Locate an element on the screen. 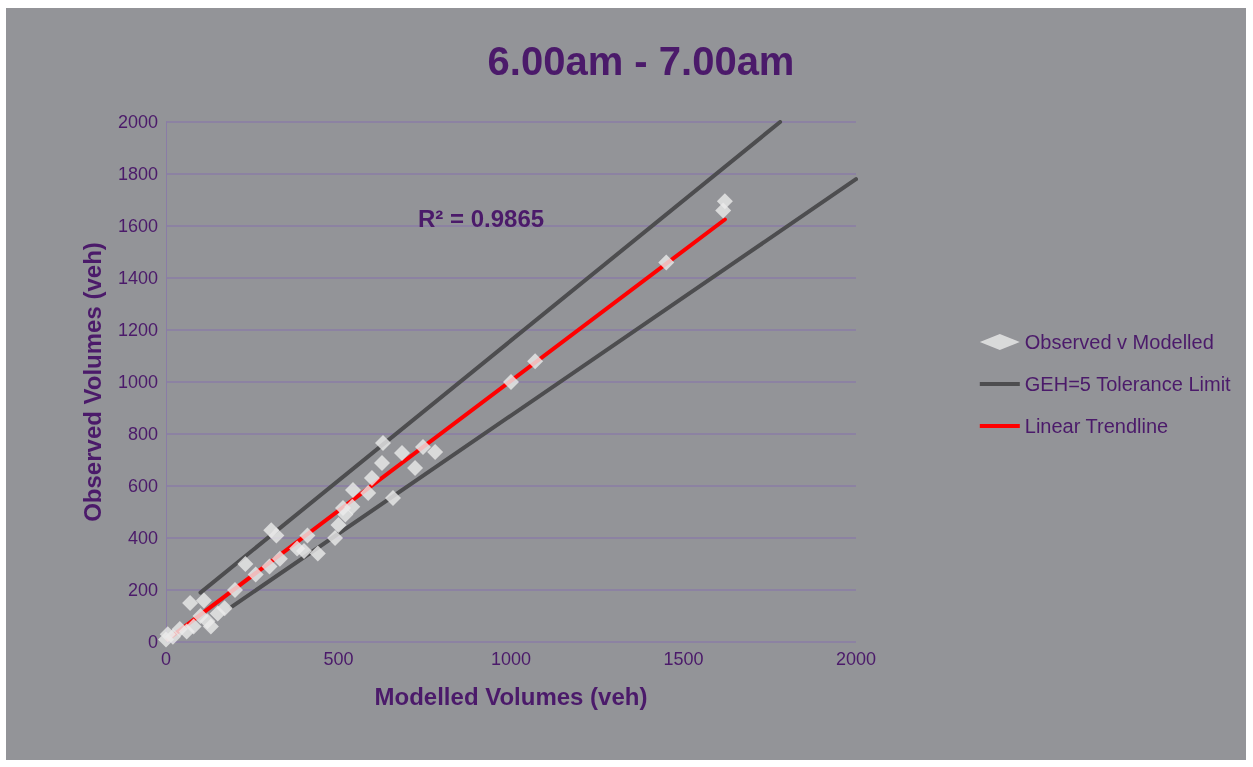  y-tick-label: 800 is located at coordinates (142, 434).